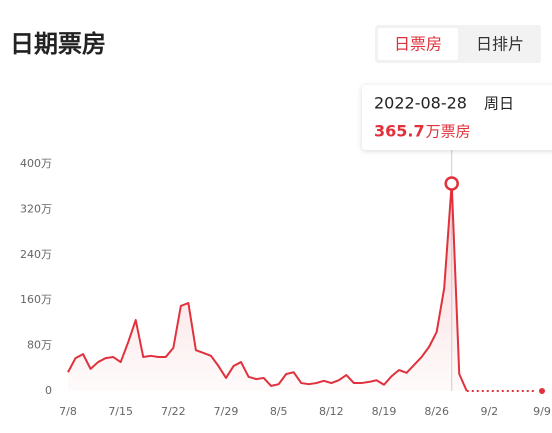  Describe the element at coordinates (399, 131) in the screenshot. I see `tooltip-value: 365.7` at that location.